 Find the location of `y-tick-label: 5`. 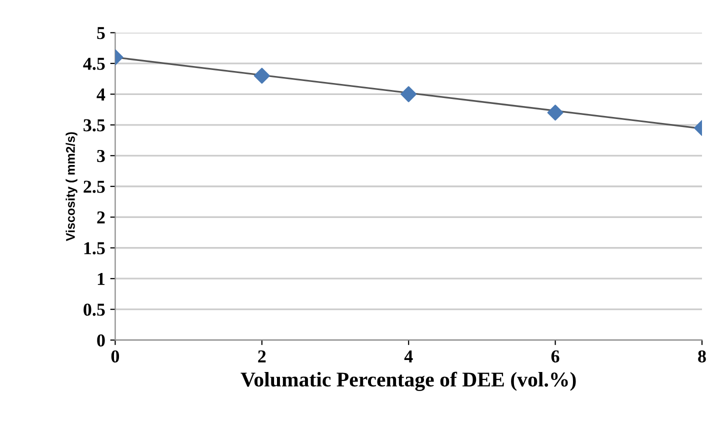

y-tick-label: 5 is located at coordinates (101, 33).